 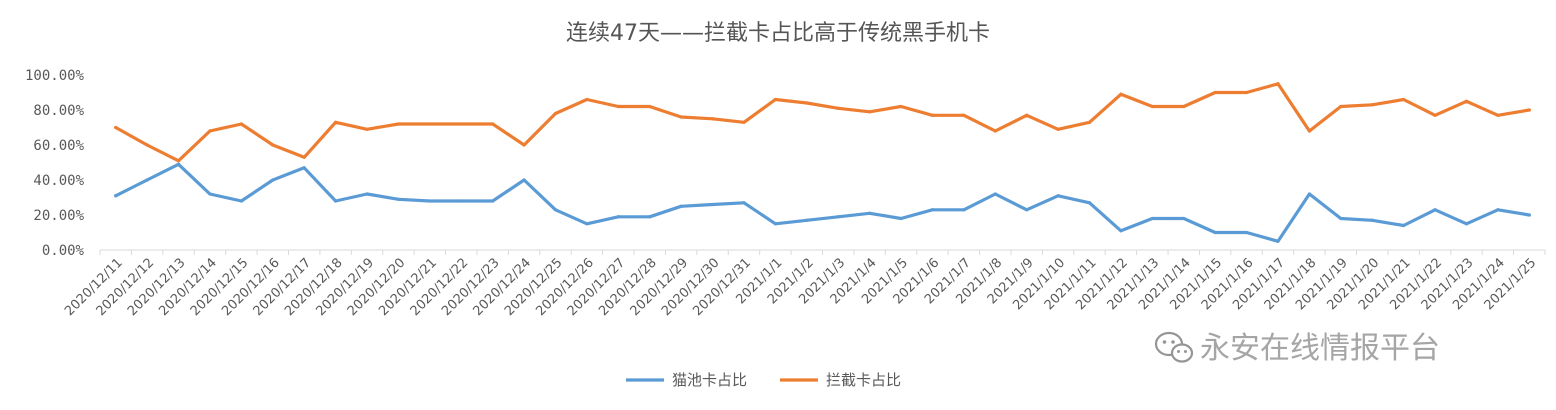 What do you see at coordinates (58, 216) in the screenshot?
I see `y-tick-label: 20.00%` at bounding box center [58, 216].